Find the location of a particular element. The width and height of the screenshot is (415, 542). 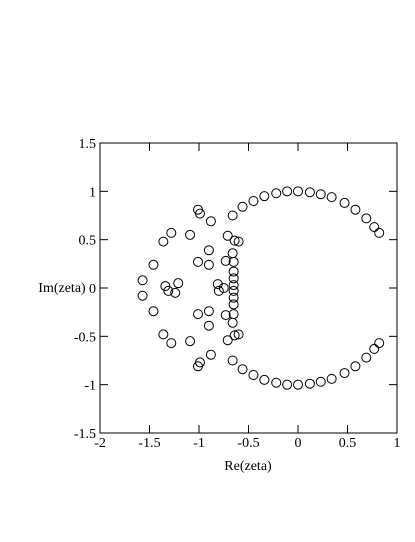

x-tick-label: -2 is located at coordinates (100, 443).